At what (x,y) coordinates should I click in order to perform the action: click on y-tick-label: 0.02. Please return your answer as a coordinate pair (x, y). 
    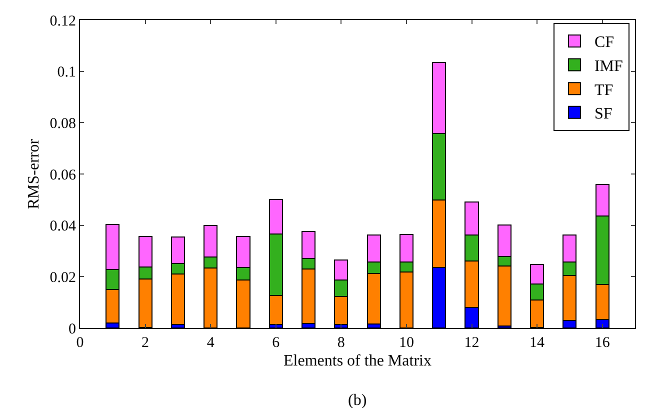
    Looking at the image, I should click on (63, 278).